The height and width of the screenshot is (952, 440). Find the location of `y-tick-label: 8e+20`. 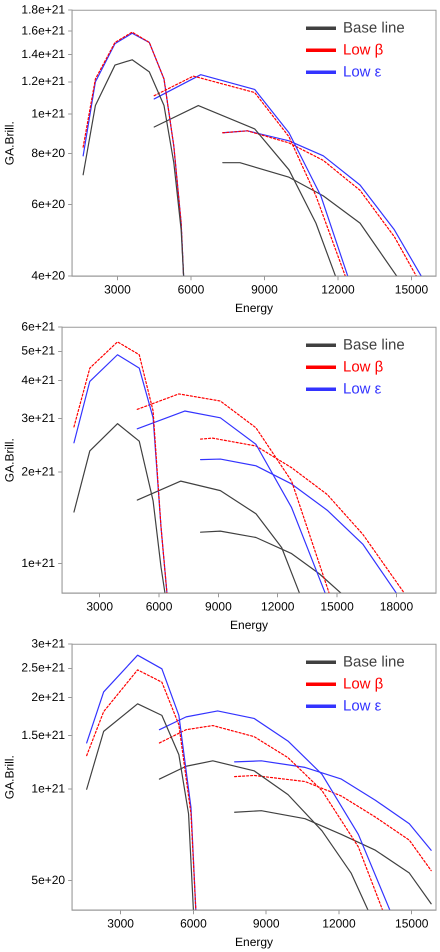

y-tick-label: 8e+20 is located at coordinates (48, 153).